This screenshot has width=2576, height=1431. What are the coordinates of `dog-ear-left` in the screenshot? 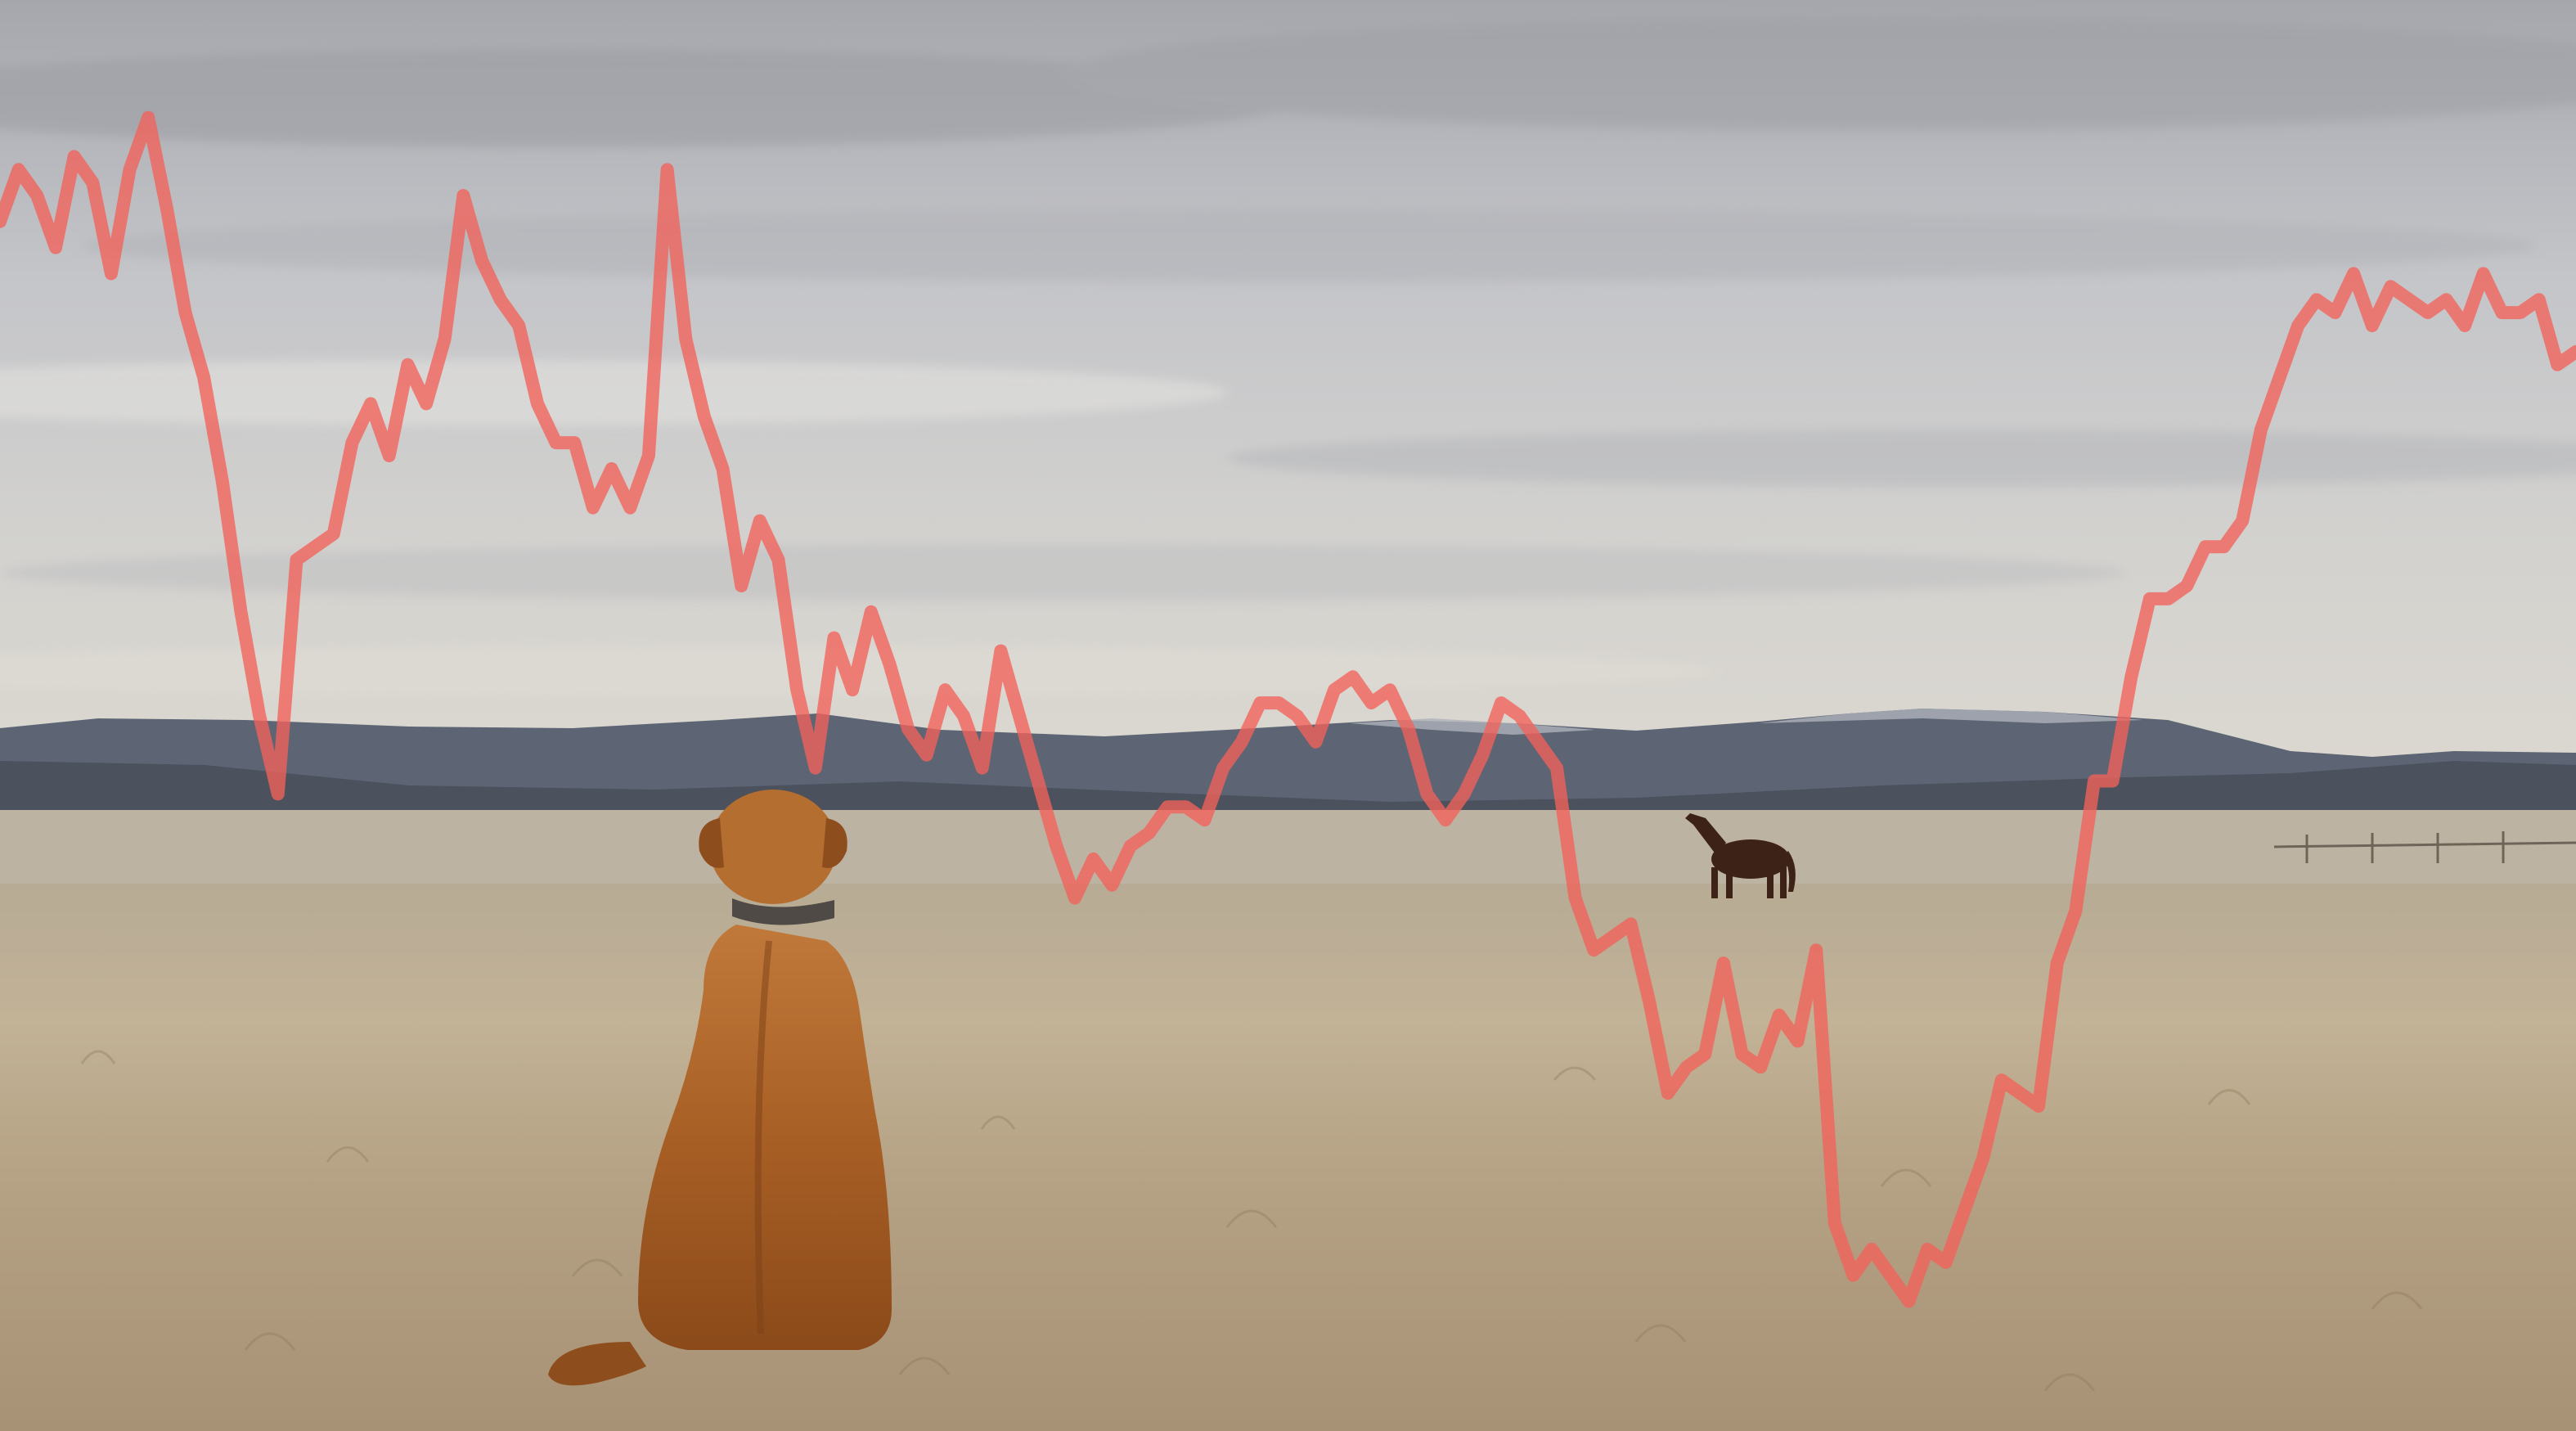 It's located at (712, 843).